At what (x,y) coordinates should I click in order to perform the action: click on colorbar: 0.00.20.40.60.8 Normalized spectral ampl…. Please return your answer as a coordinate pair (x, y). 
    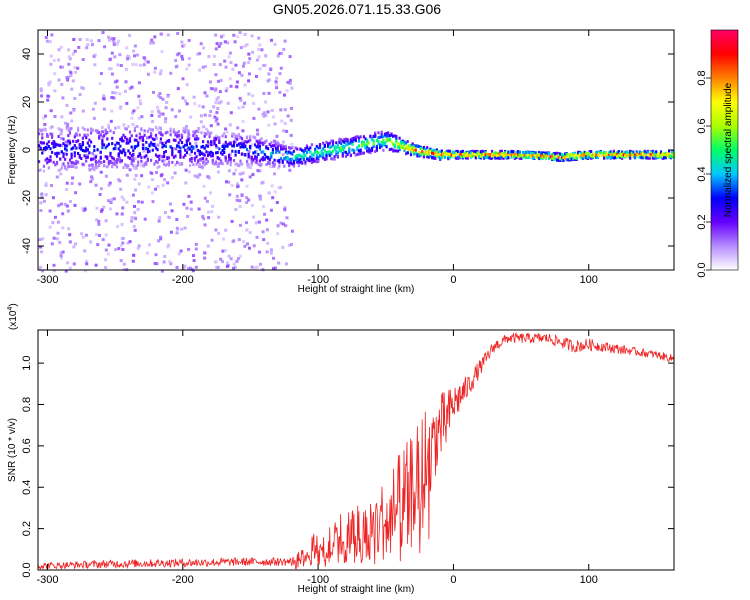
    Looking at the image, I should click on (717, 153).